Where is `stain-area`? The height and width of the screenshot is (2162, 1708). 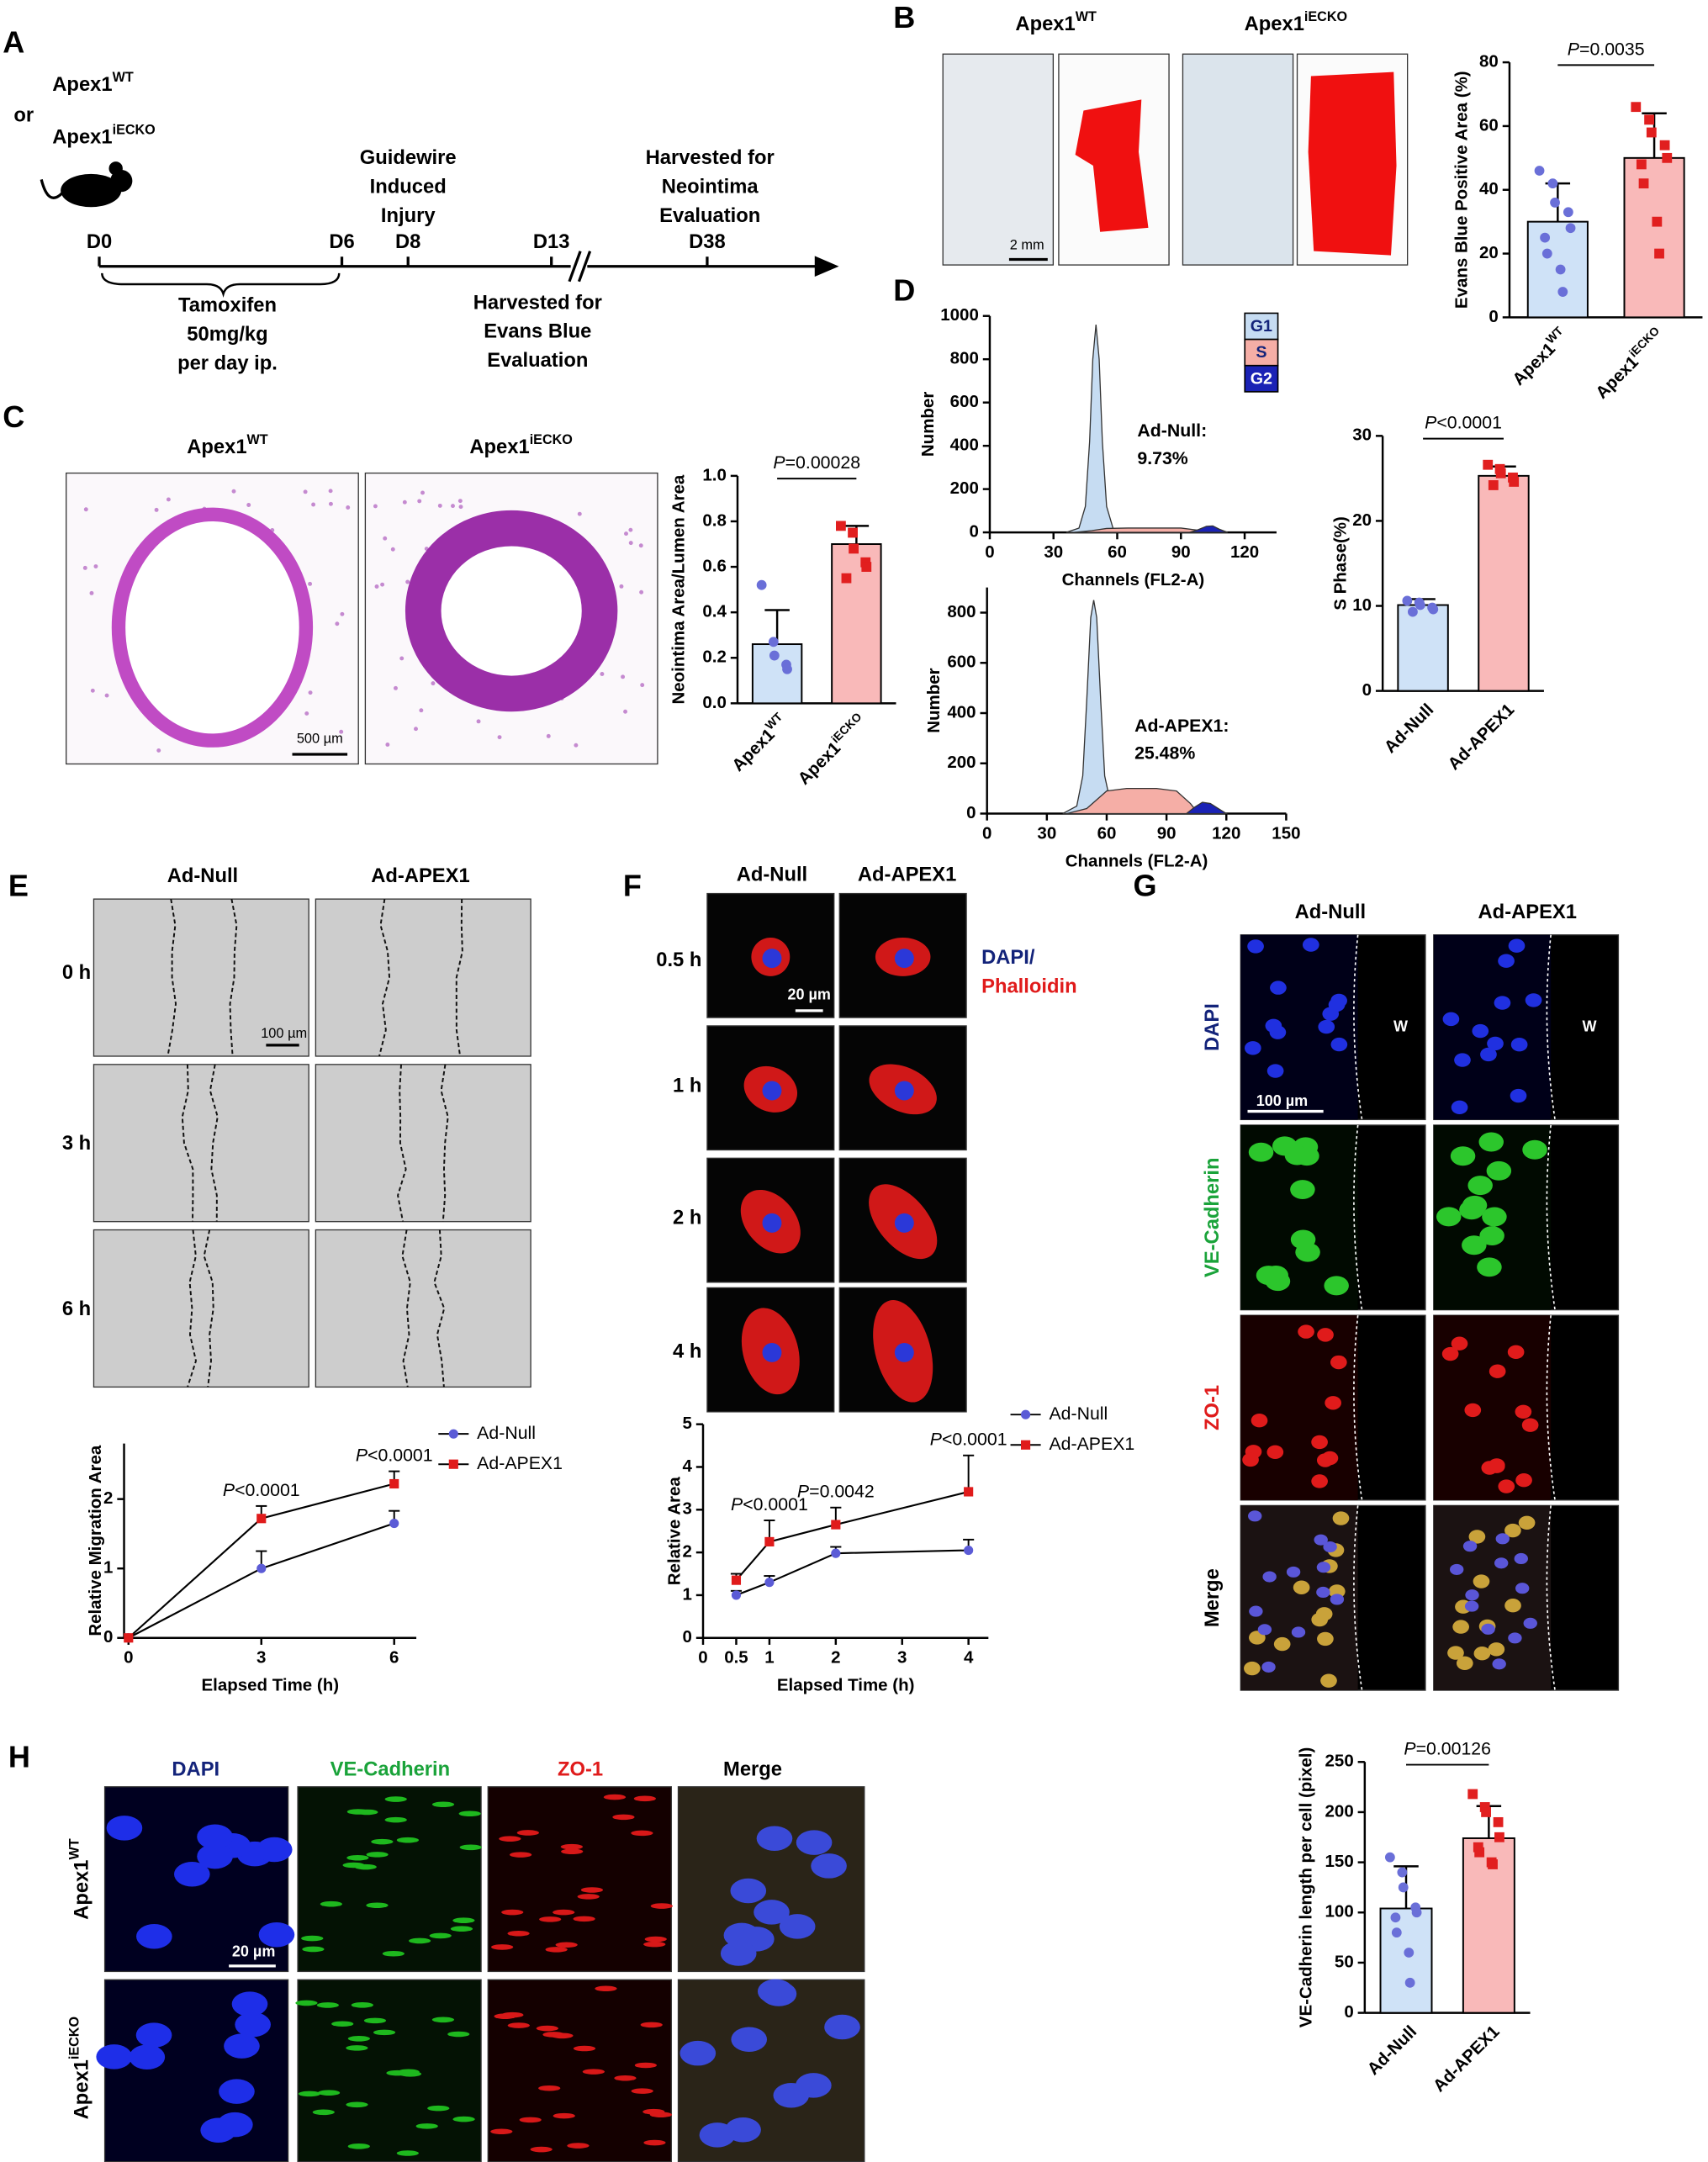 stain-area is located at coordinates (1112, 165).